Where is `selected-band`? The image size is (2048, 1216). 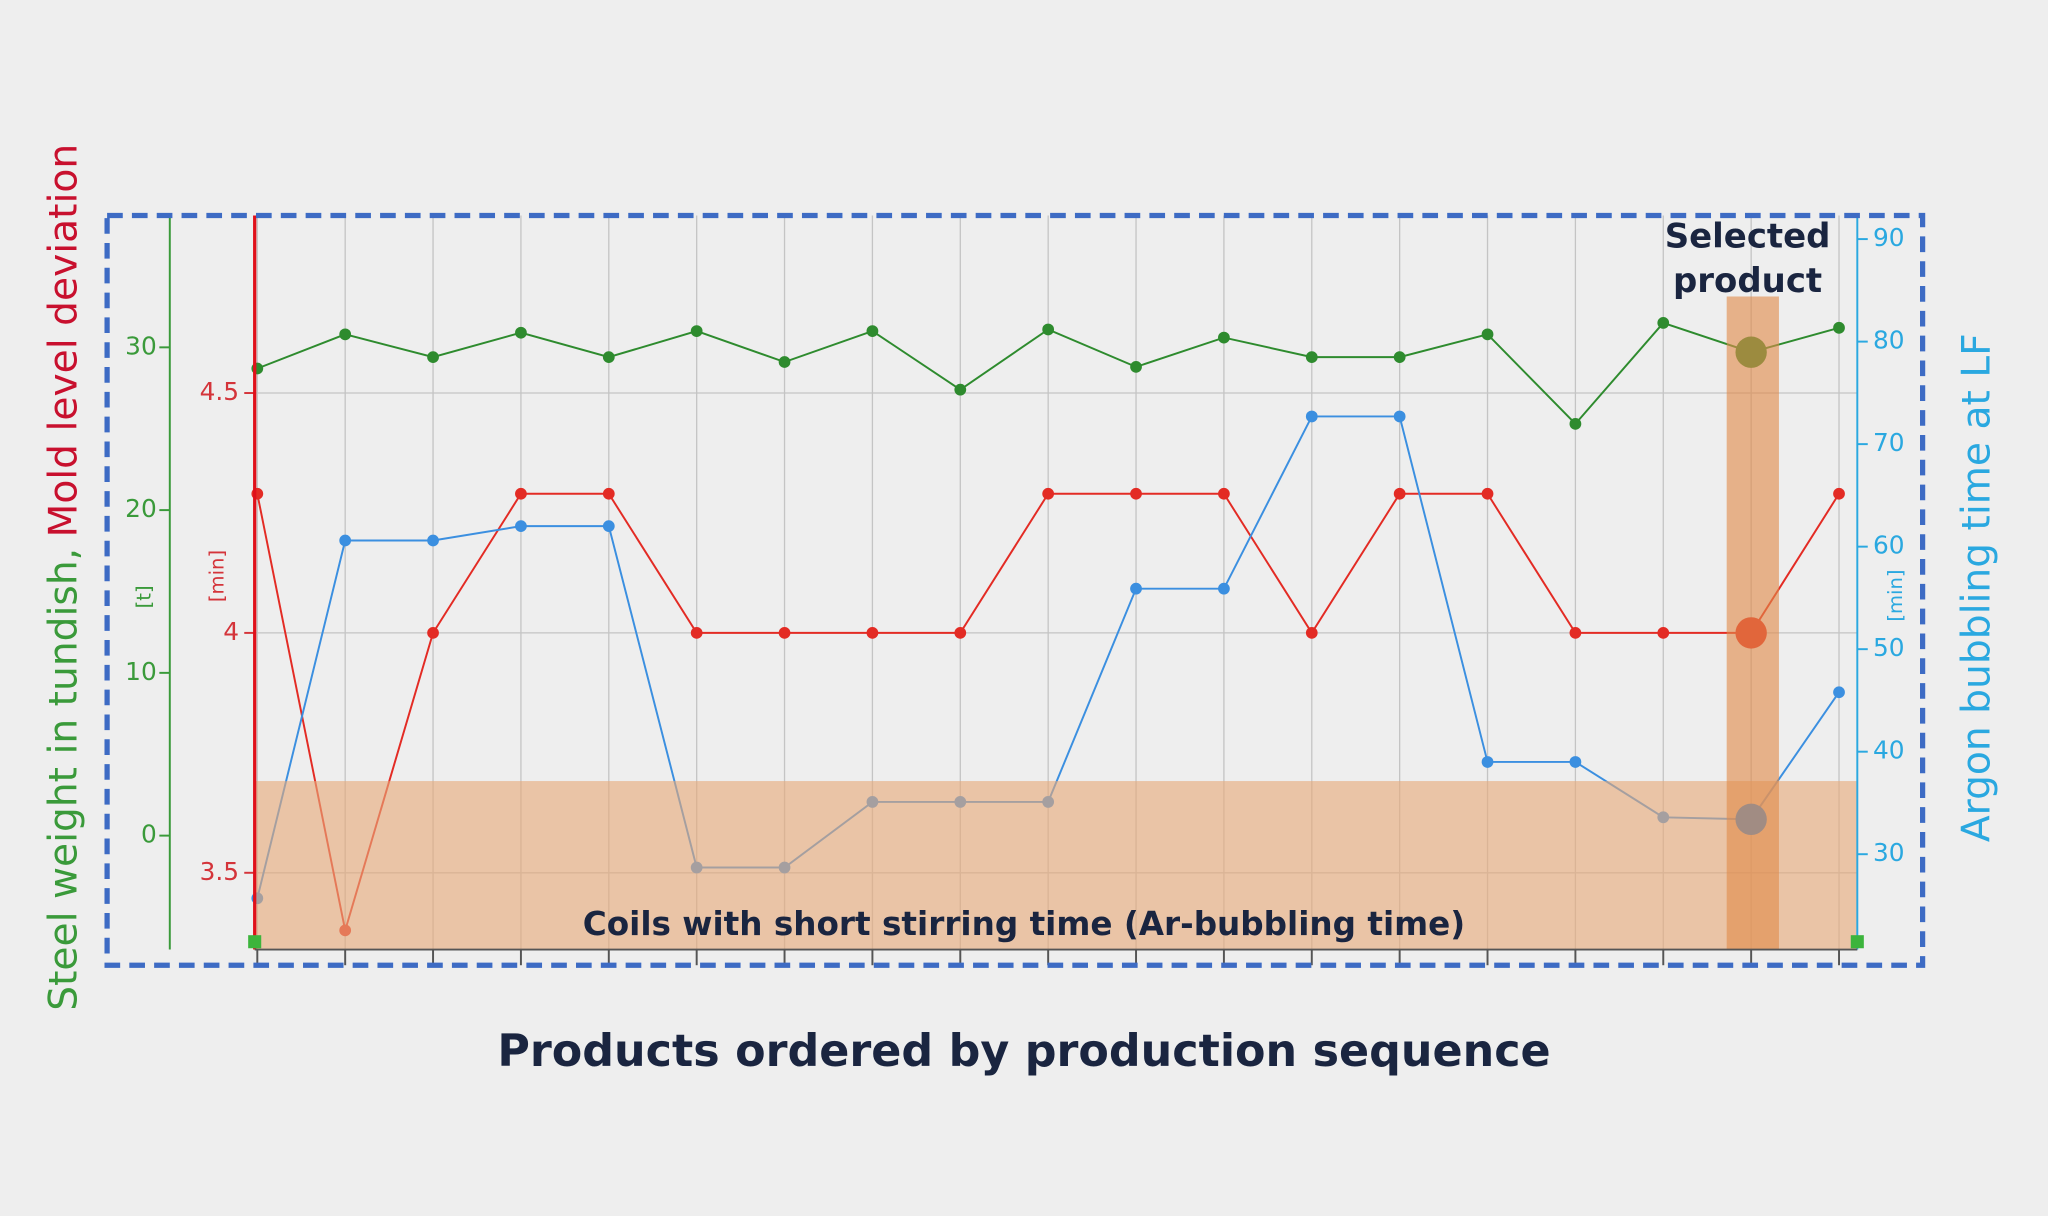
selected-band is located at coordinates (1752, 623).